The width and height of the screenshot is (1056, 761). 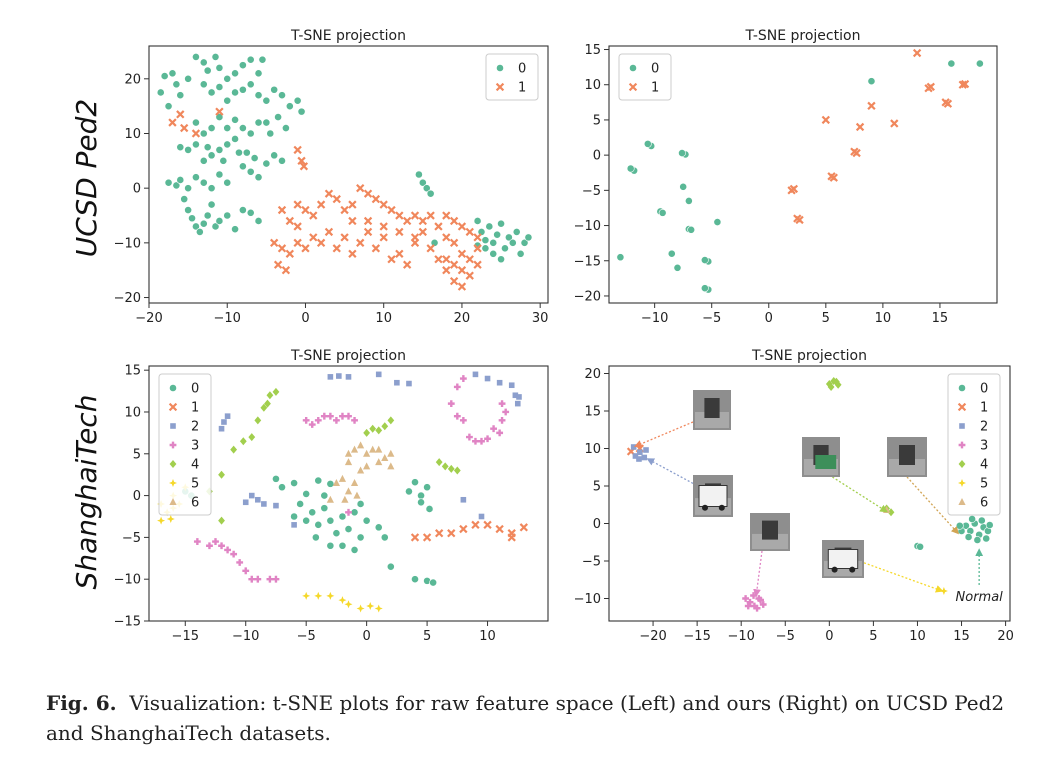 I want to click on y-tick-label: 0, so click(x=597, y=156).